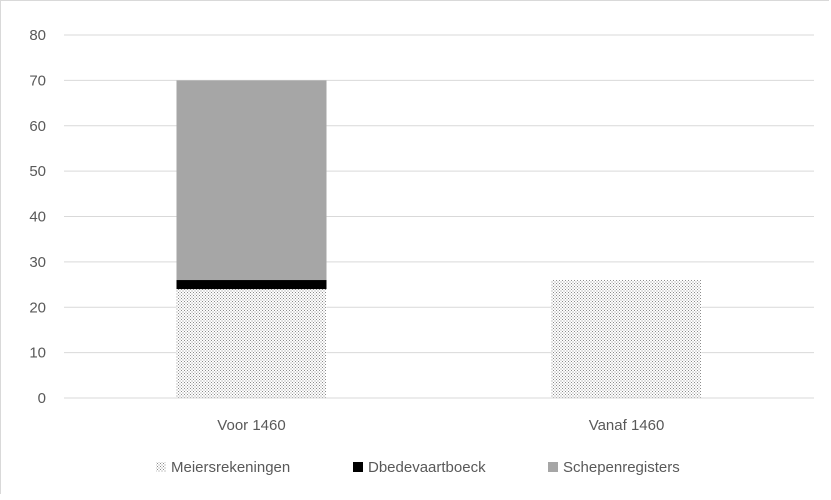 This screenshot has height=500, width=831. I want to click on x-axis: Voor 1460 Vanaf 1460, so click(439, 415).